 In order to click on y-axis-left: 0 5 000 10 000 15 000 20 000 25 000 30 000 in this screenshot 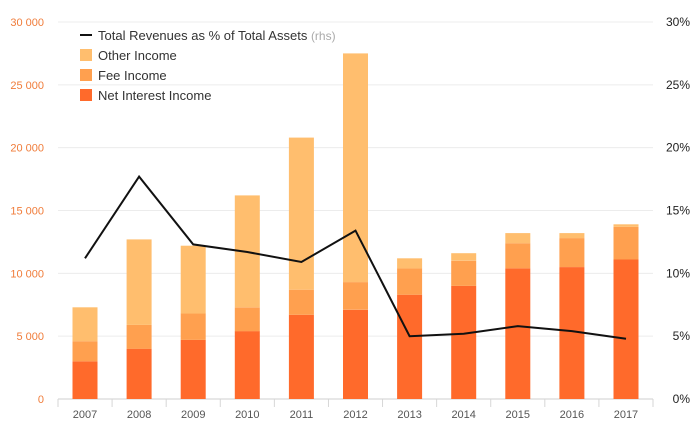, I will do `click(27, 211)`.